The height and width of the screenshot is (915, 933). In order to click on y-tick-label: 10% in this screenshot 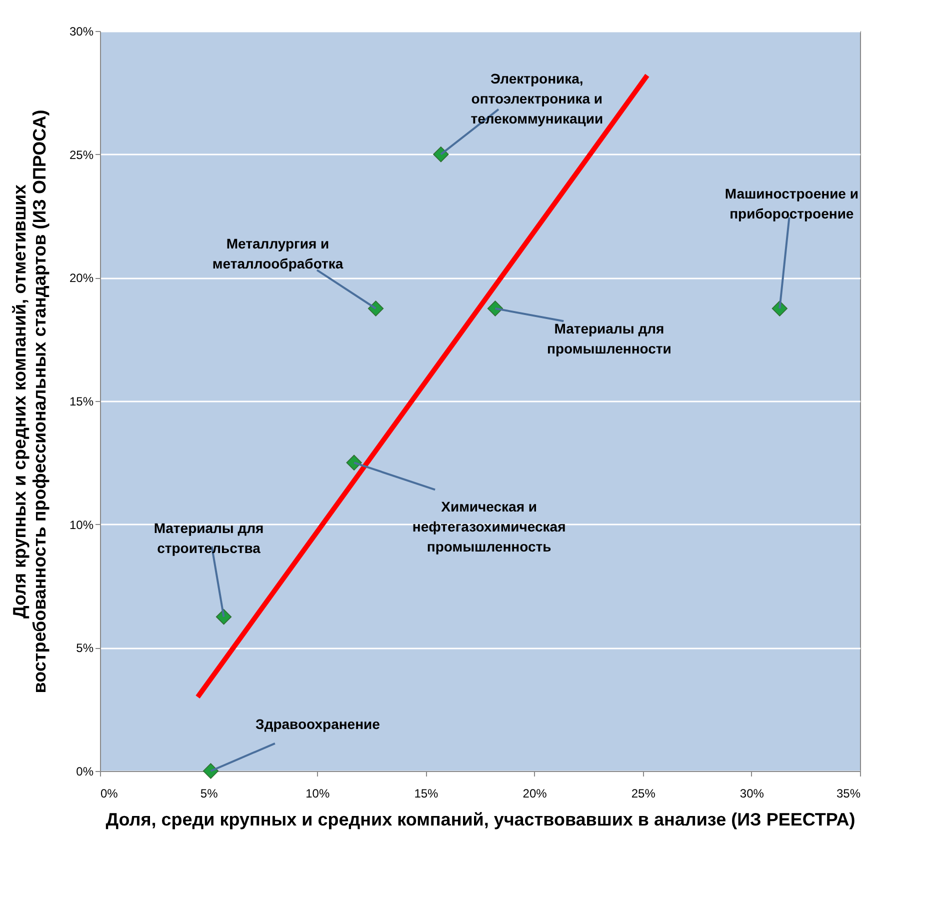, I will do `click(81, 525)`.